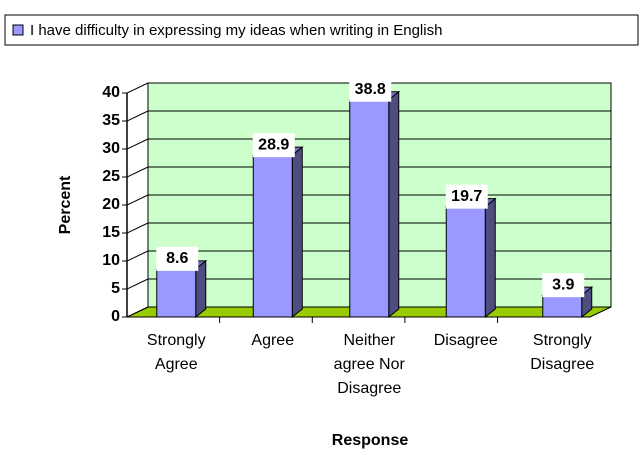 The height and width of the screenshot is (455, 642). What do you see at coordinates (111, 204) in the screenshot?
I see `y-tick-label: 20` at bounding box center [111, 204].